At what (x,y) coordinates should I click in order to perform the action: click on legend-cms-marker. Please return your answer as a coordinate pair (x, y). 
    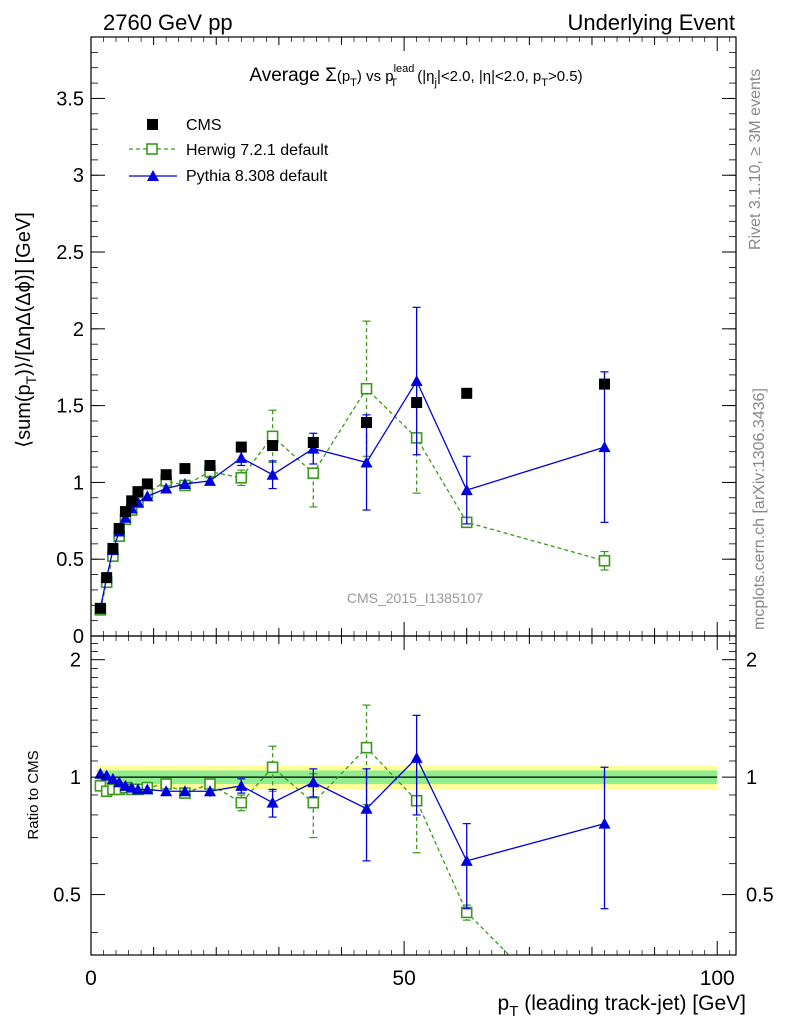
    Looking at the image, I should click on (152, 124).